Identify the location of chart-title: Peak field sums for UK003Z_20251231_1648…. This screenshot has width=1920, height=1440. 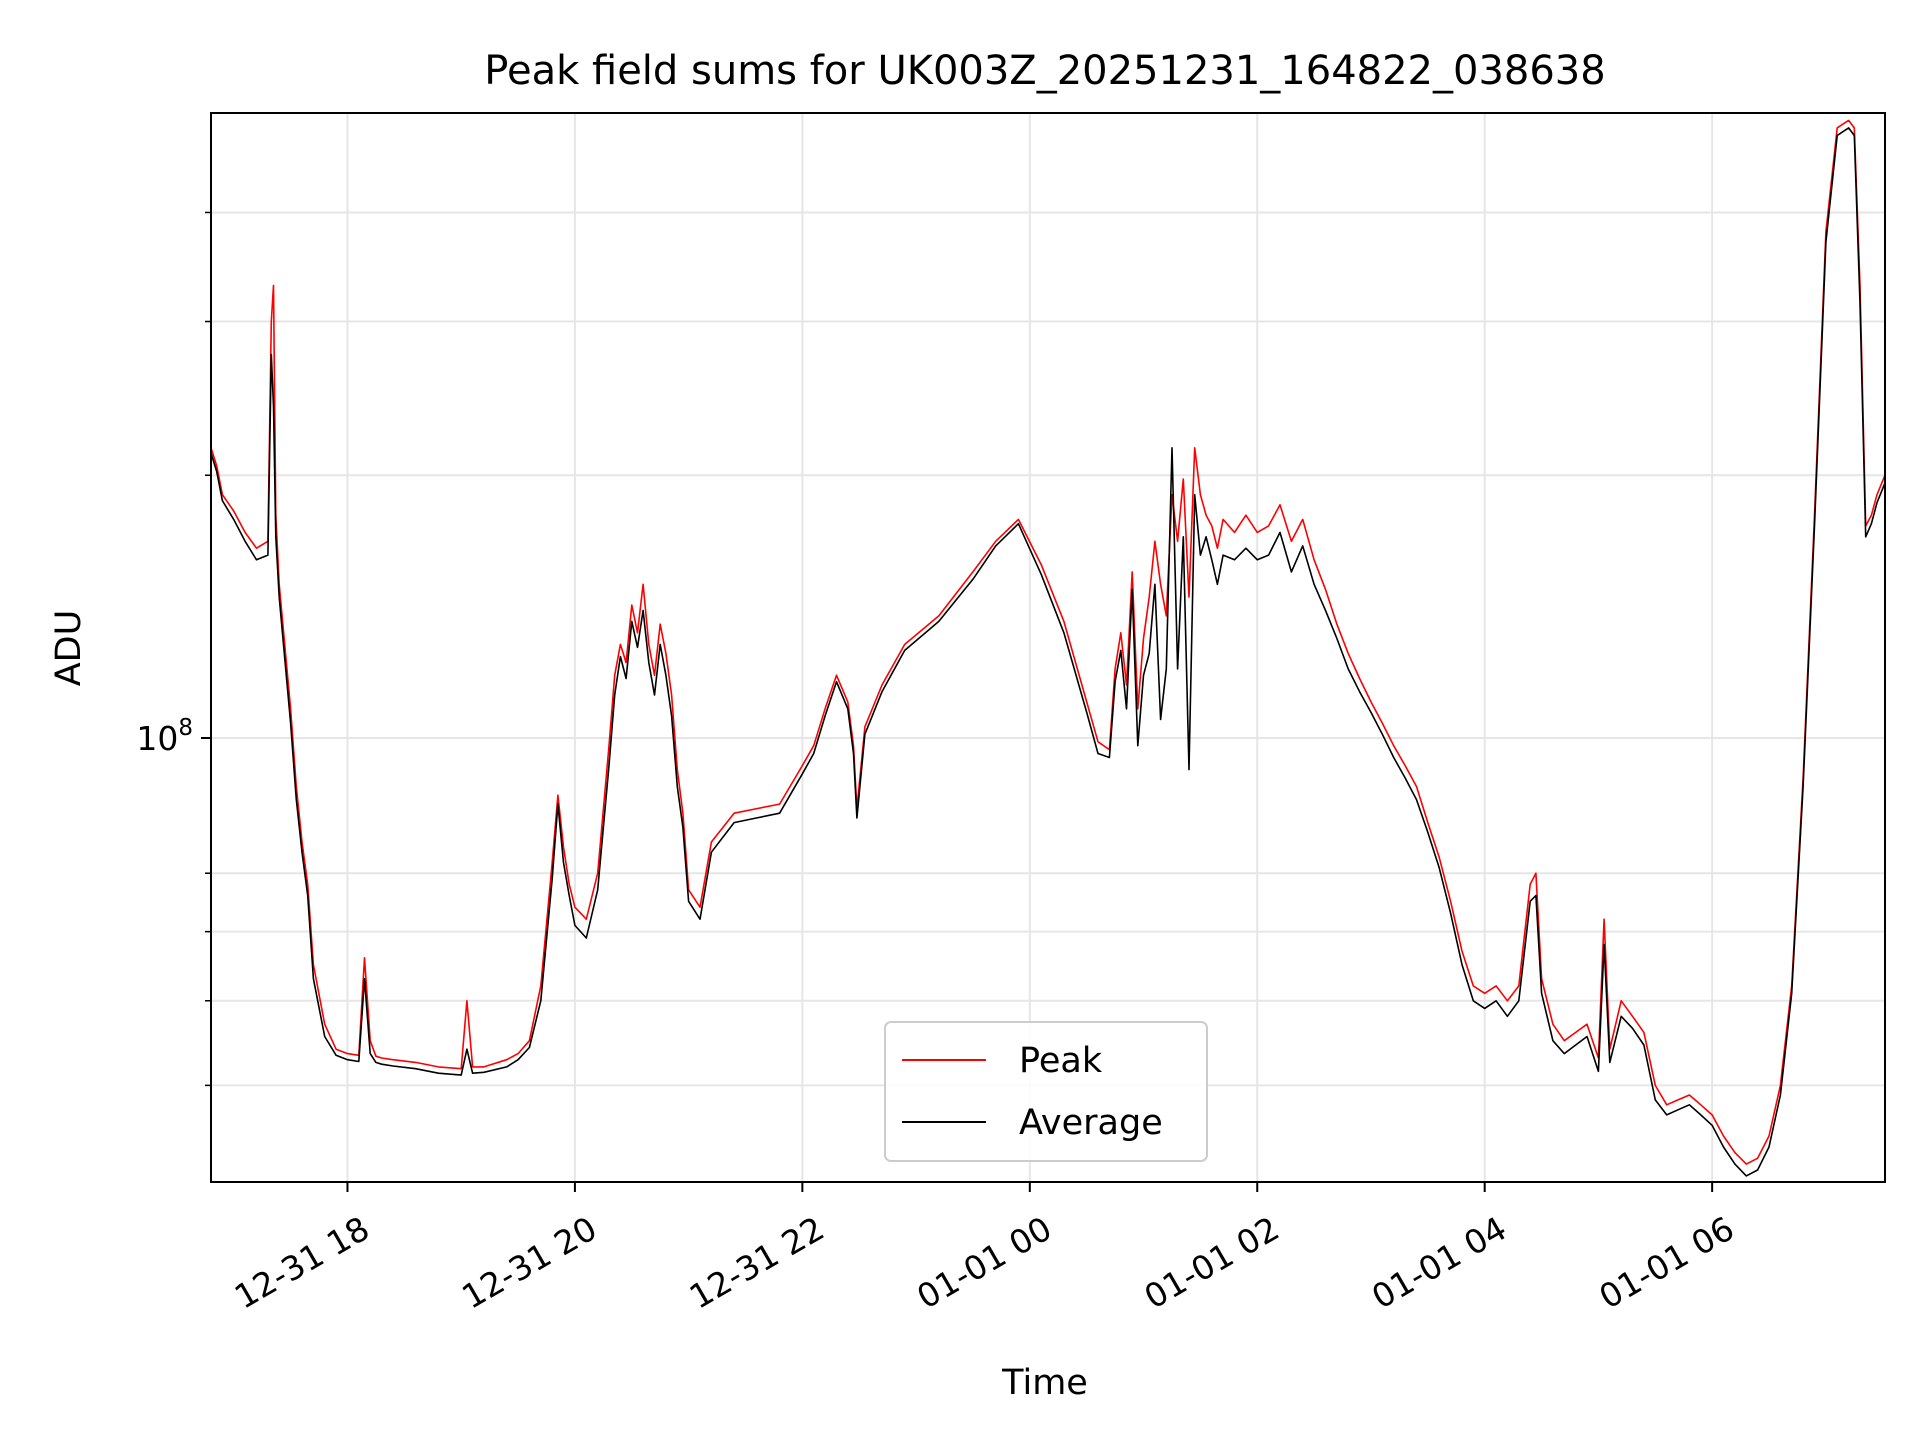
(1044, 71).